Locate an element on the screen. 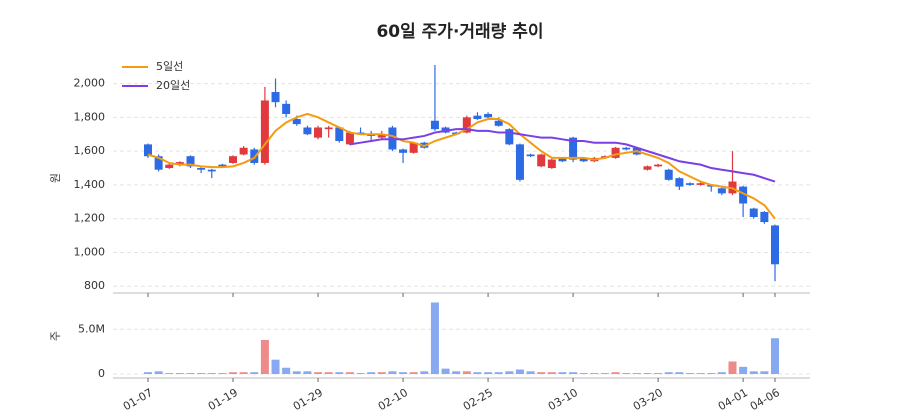 This screenshot has width=900, height=420. x-tick-label: 04-01 is located at coordinates (733, 399).